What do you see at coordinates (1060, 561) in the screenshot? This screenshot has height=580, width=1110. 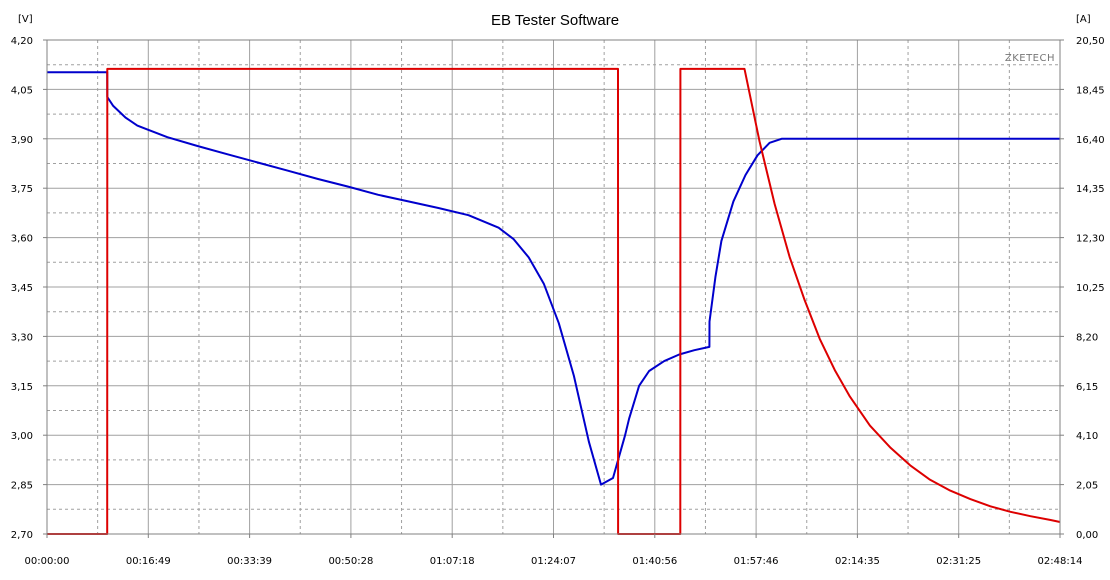 I see `x-tick-label: 02:48:14` at bounding box center [1060, 561].